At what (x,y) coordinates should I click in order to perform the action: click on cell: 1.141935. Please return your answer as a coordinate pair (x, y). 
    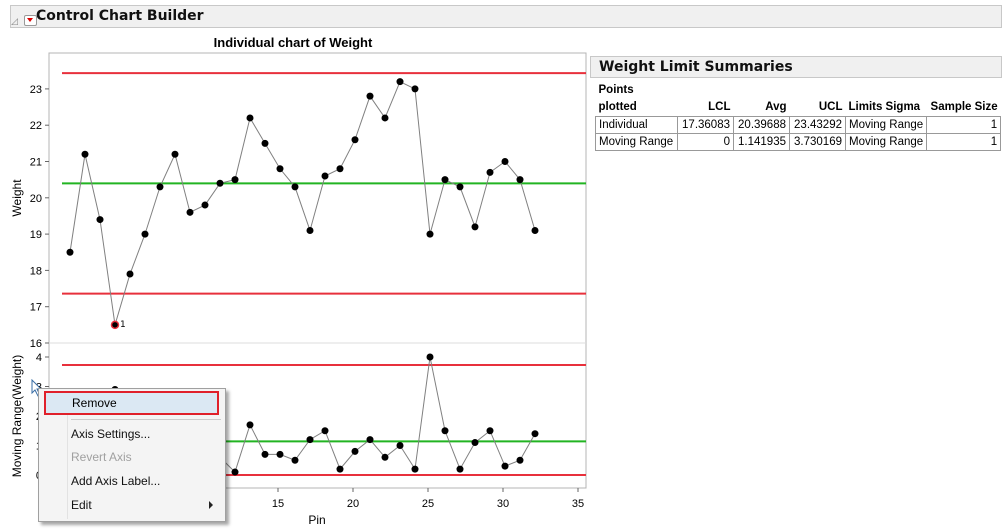
    Looking at the image, I should click on (761, 142).